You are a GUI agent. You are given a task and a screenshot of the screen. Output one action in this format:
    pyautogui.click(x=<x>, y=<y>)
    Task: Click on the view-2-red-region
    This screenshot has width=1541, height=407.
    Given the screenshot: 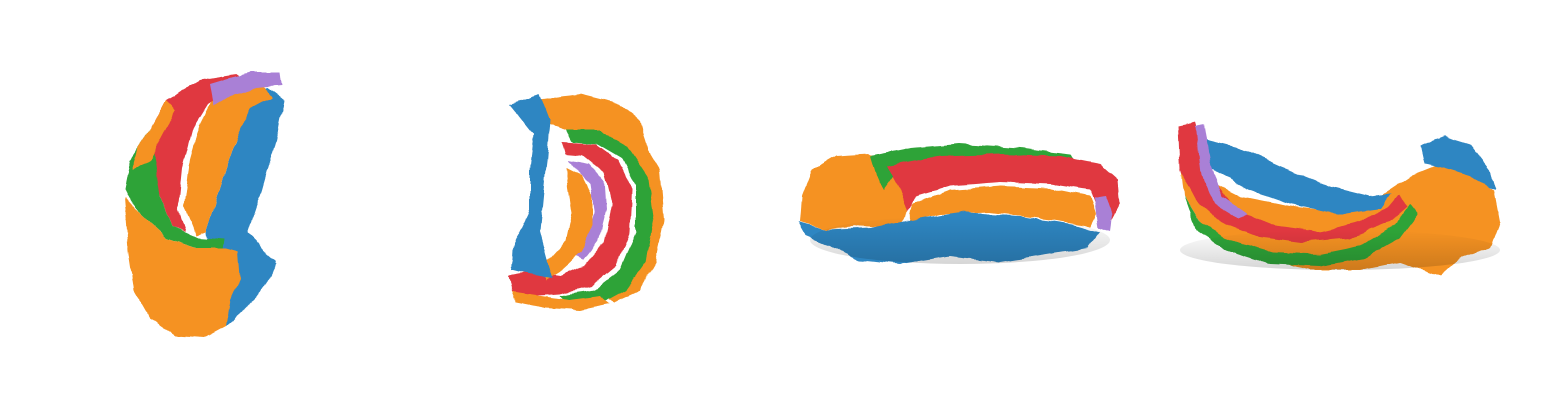 What is the action you would take?
    pyautogui.click(x=570, y=219)
    